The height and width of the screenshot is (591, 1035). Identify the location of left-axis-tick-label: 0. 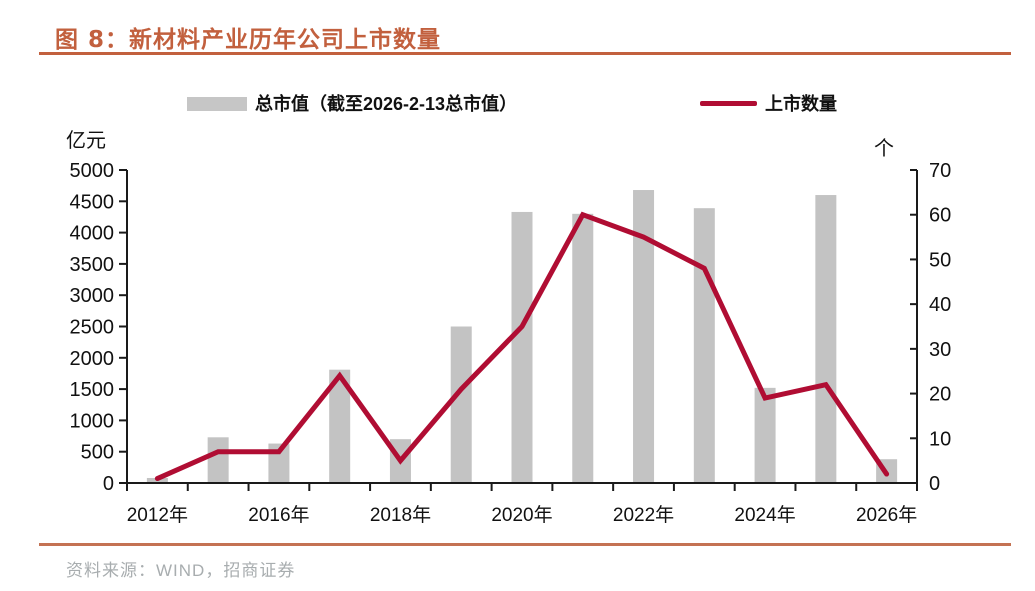
(108, 484).